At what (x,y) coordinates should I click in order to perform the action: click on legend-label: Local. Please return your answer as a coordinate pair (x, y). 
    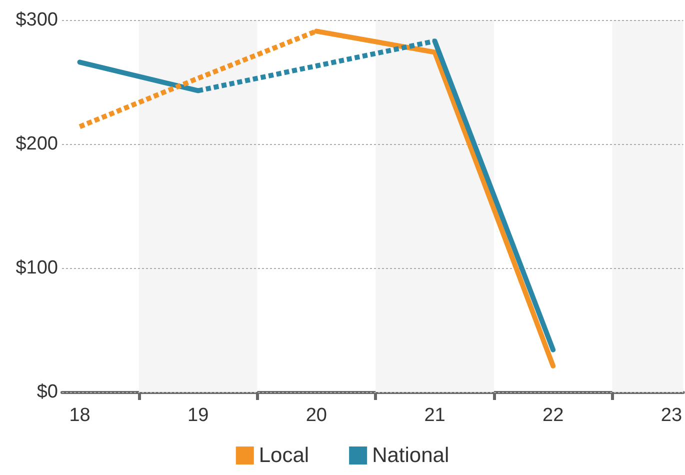
    Looking at the image, I should click on (284, 455).